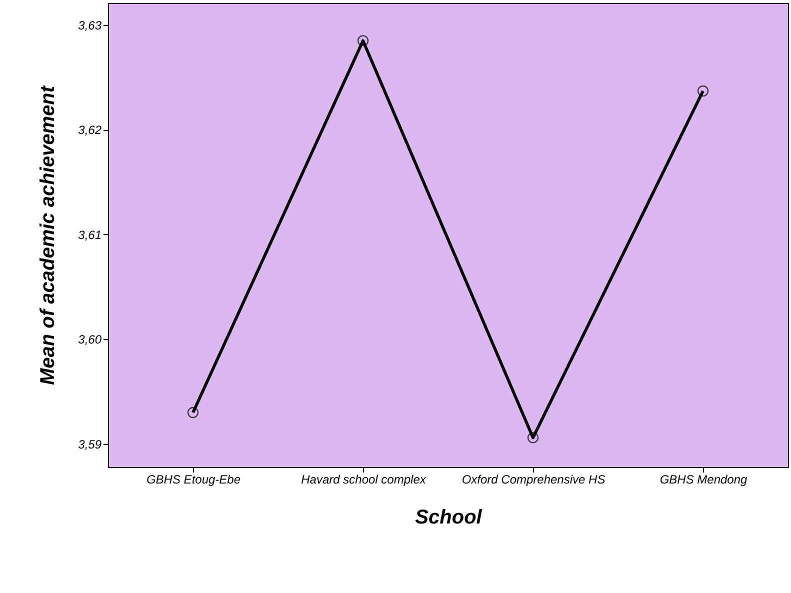 Image resolution: width=791 pixels, height=593 pixels. I want to click on x-tick-label: GBHS Mendong, so click(704, 479).